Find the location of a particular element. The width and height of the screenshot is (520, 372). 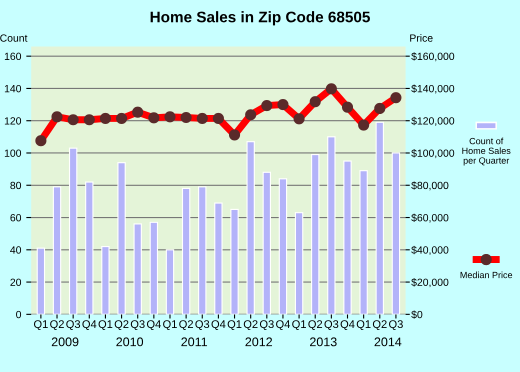

y2-tick-label: $80,000 is located at coordinates (429, 185).